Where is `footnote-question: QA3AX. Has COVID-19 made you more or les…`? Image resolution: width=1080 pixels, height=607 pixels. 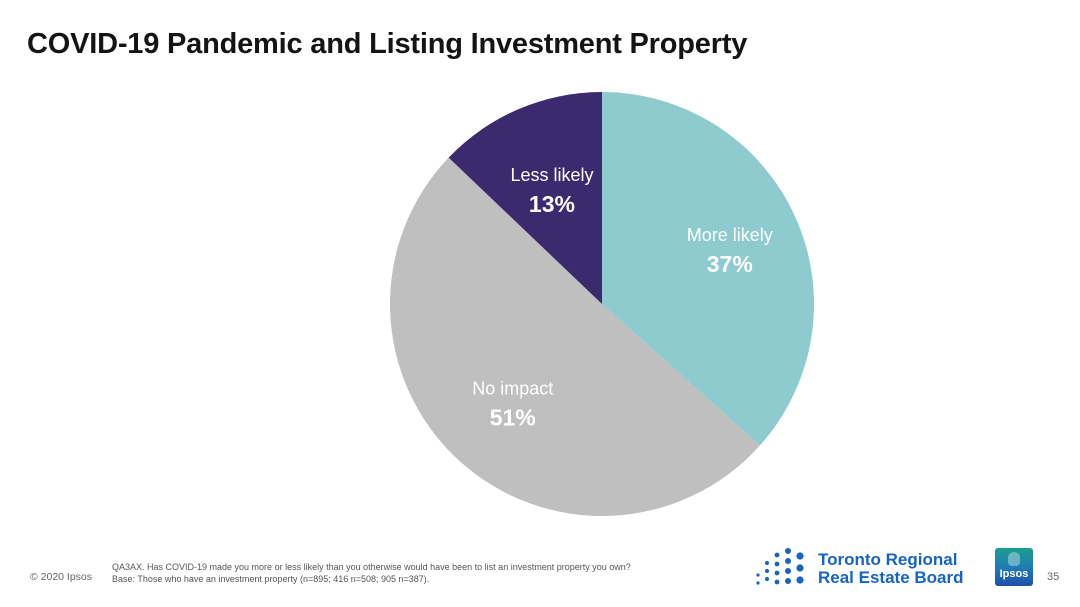 footnote-question: QA3AX. Has COVID-19 made you more or les… is located at coordinates (371, 567).